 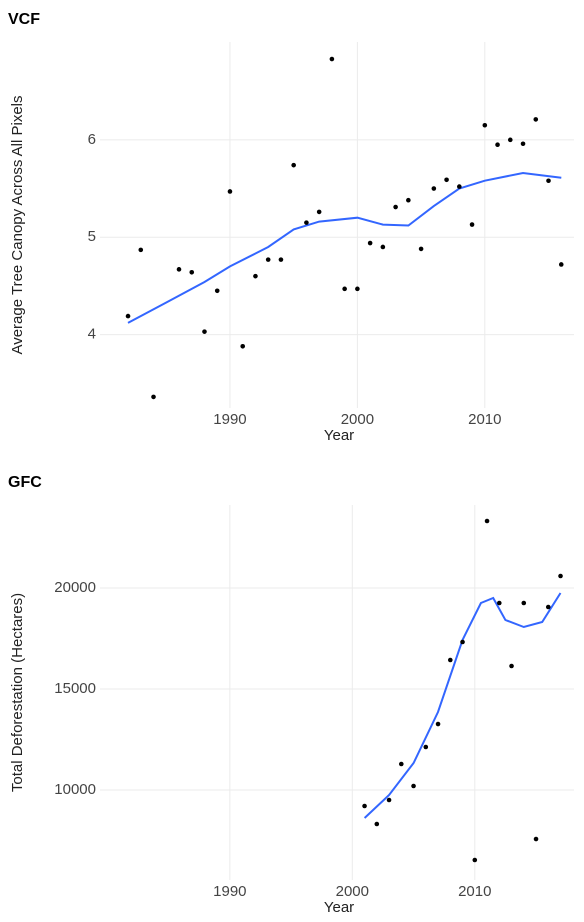 I want to click on chart-title: GFC, so click(x=25, y=482).